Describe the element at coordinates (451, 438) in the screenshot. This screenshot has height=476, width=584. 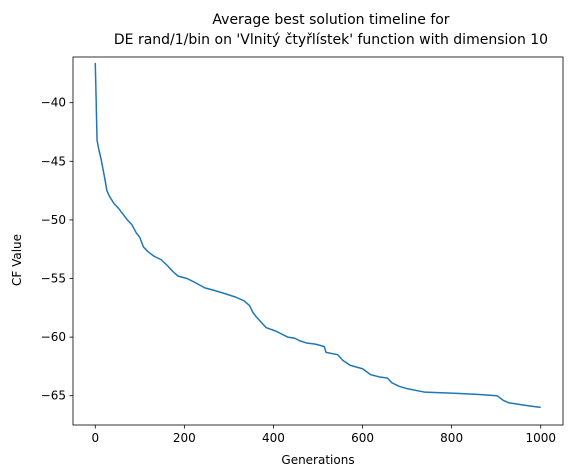
I see `x-tick-label: 800` at that location.